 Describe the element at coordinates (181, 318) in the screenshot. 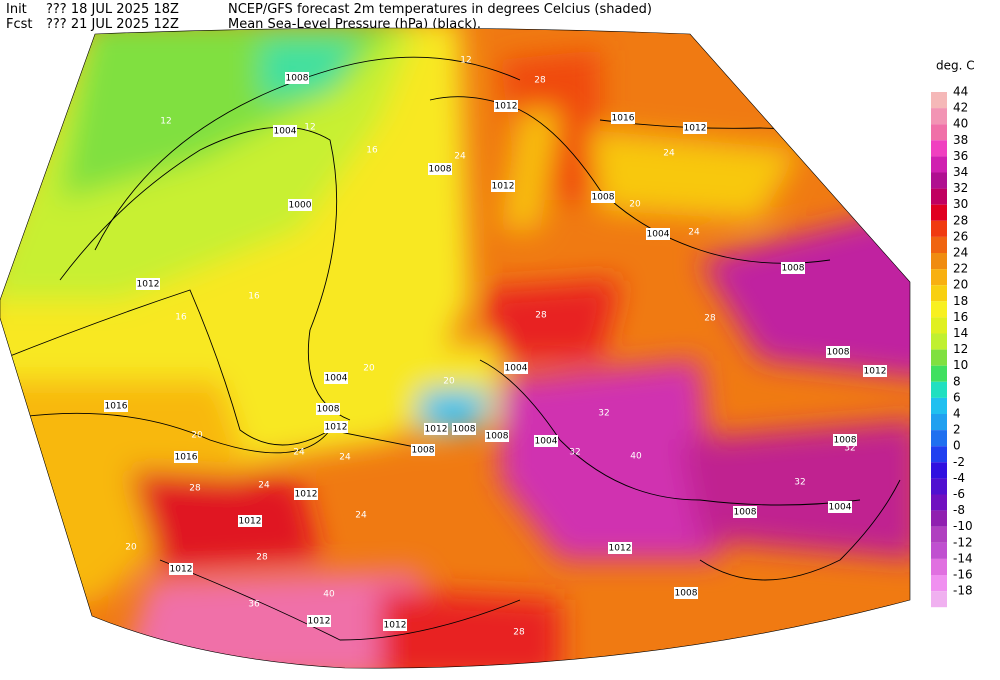

I see `isotherm-label: 16` at that location.